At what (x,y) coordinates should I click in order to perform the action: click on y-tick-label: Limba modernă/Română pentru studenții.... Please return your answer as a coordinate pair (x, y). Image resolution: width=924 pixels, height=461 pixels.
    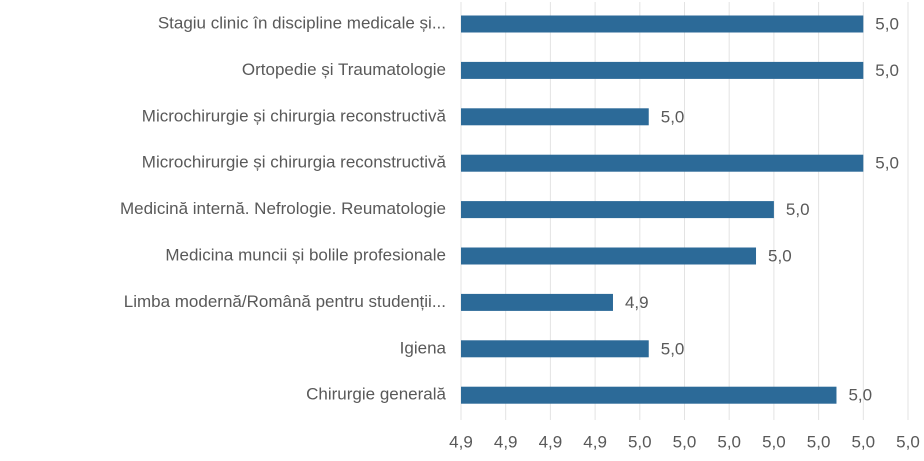
    Looking at the image, I should click on (285, 301).